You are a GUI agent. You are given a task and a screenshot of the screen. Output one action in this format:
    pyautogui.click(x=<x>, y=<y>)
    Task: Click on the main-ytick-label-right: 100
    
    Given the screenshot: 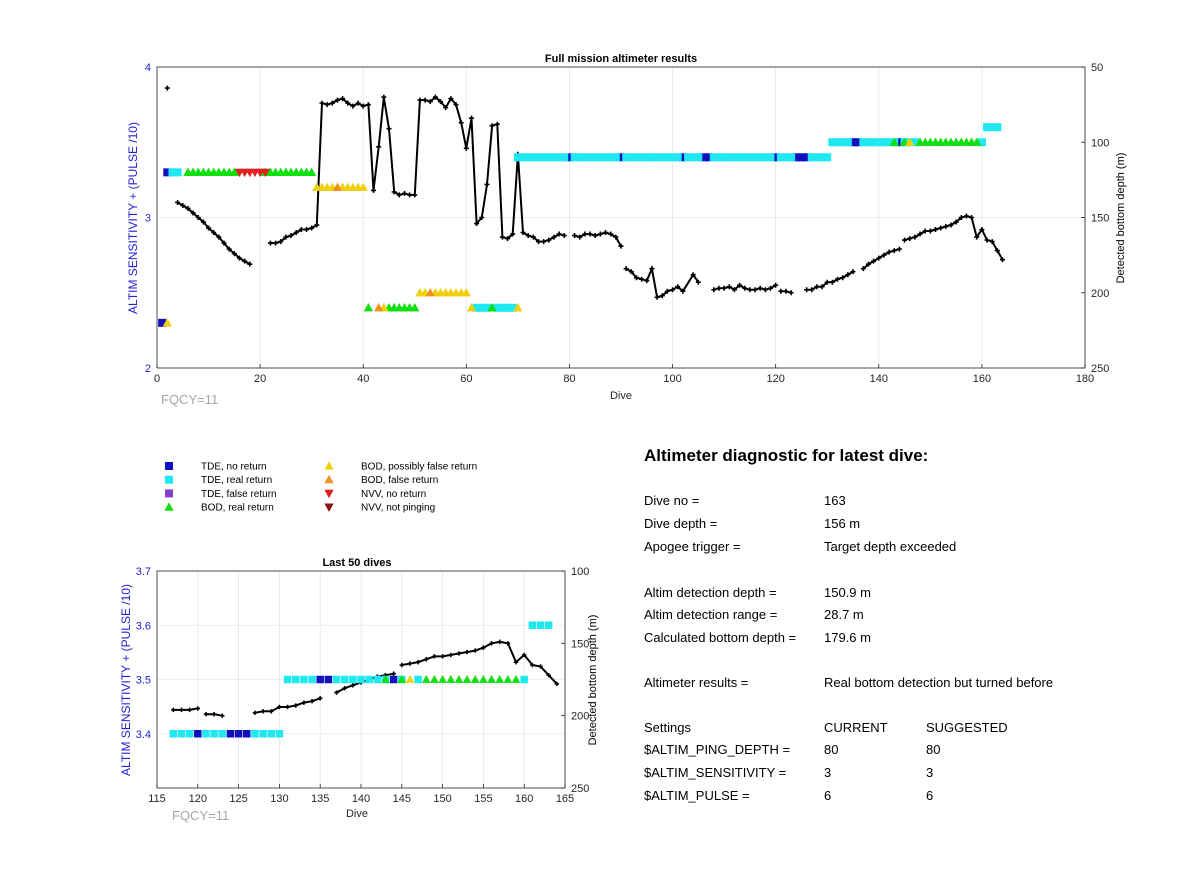 What is the action you would take?
    pyautogui.click(x=1100, y=143)
    